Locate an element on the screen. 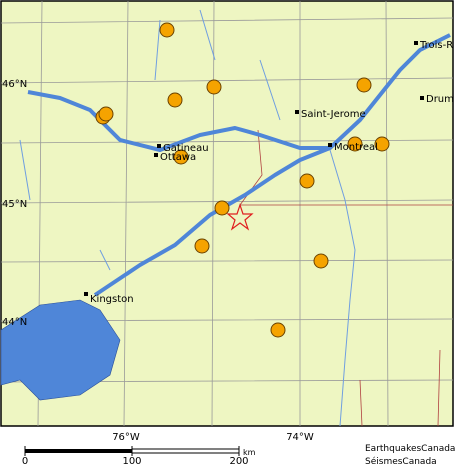 Image resolution: width=455 pixels, height=471 pixels. scale-label: 200 is located at coordinates (238, 461).